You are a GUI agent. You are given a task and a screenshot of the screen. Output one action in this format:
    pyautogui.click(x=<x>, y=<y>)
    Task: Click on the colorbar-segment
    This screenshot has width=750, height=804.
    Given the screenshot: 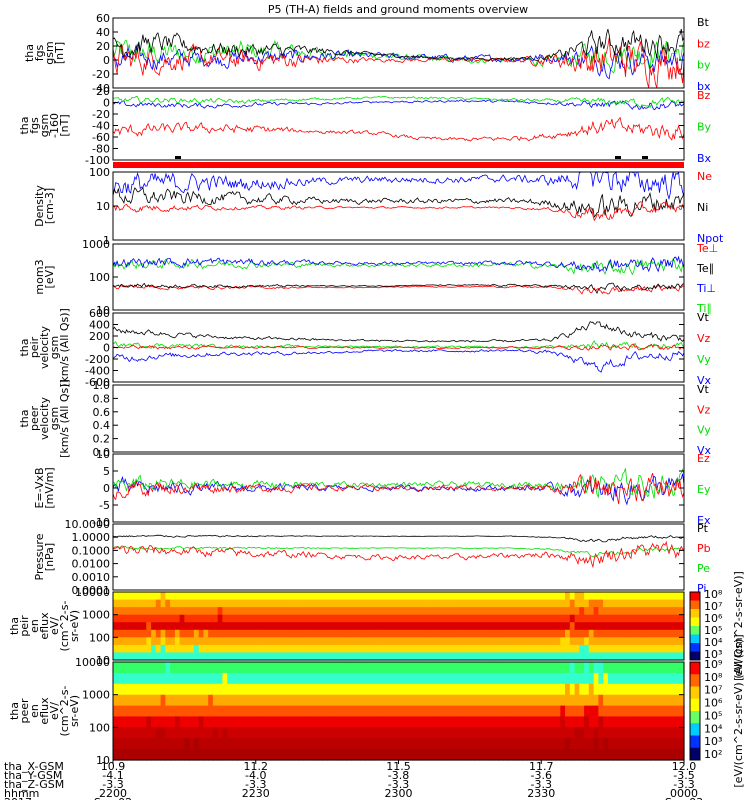 What is the action you would take?
    pyautogui.click(x=695, y=647)
    